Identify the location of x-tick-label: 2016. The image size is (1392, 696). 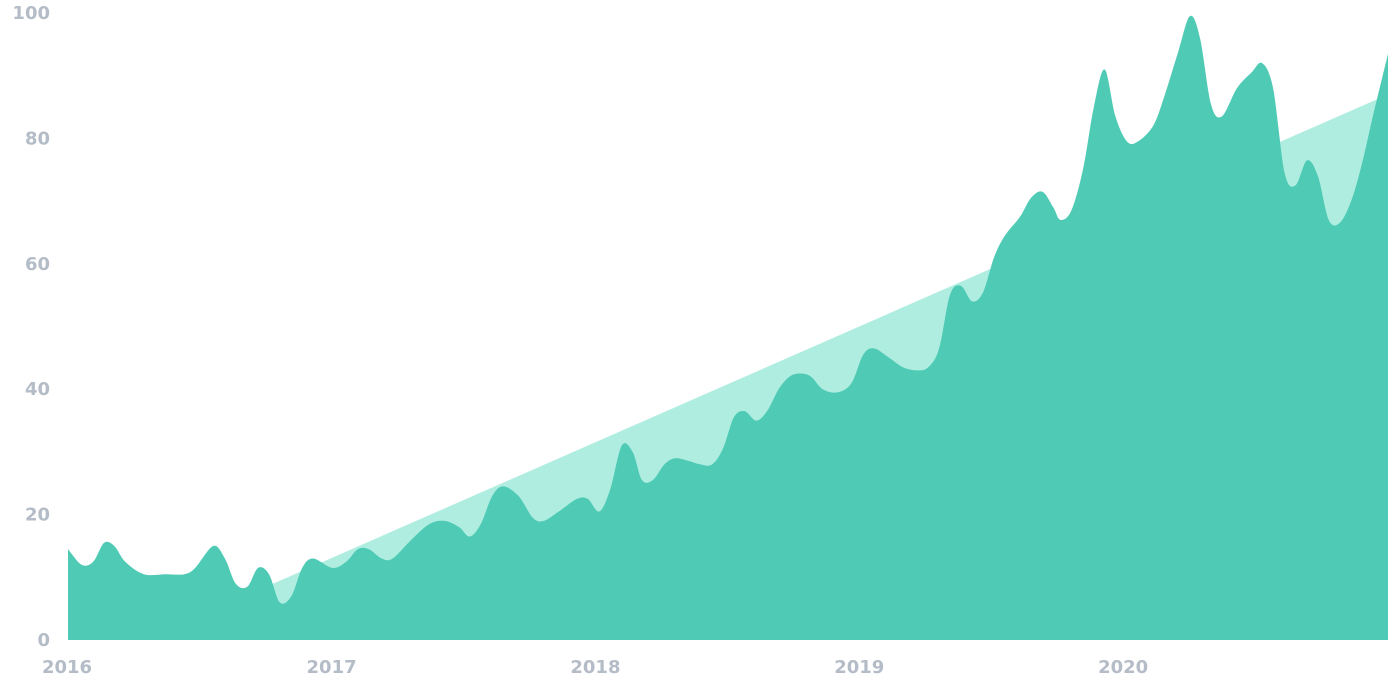
(67, 667).